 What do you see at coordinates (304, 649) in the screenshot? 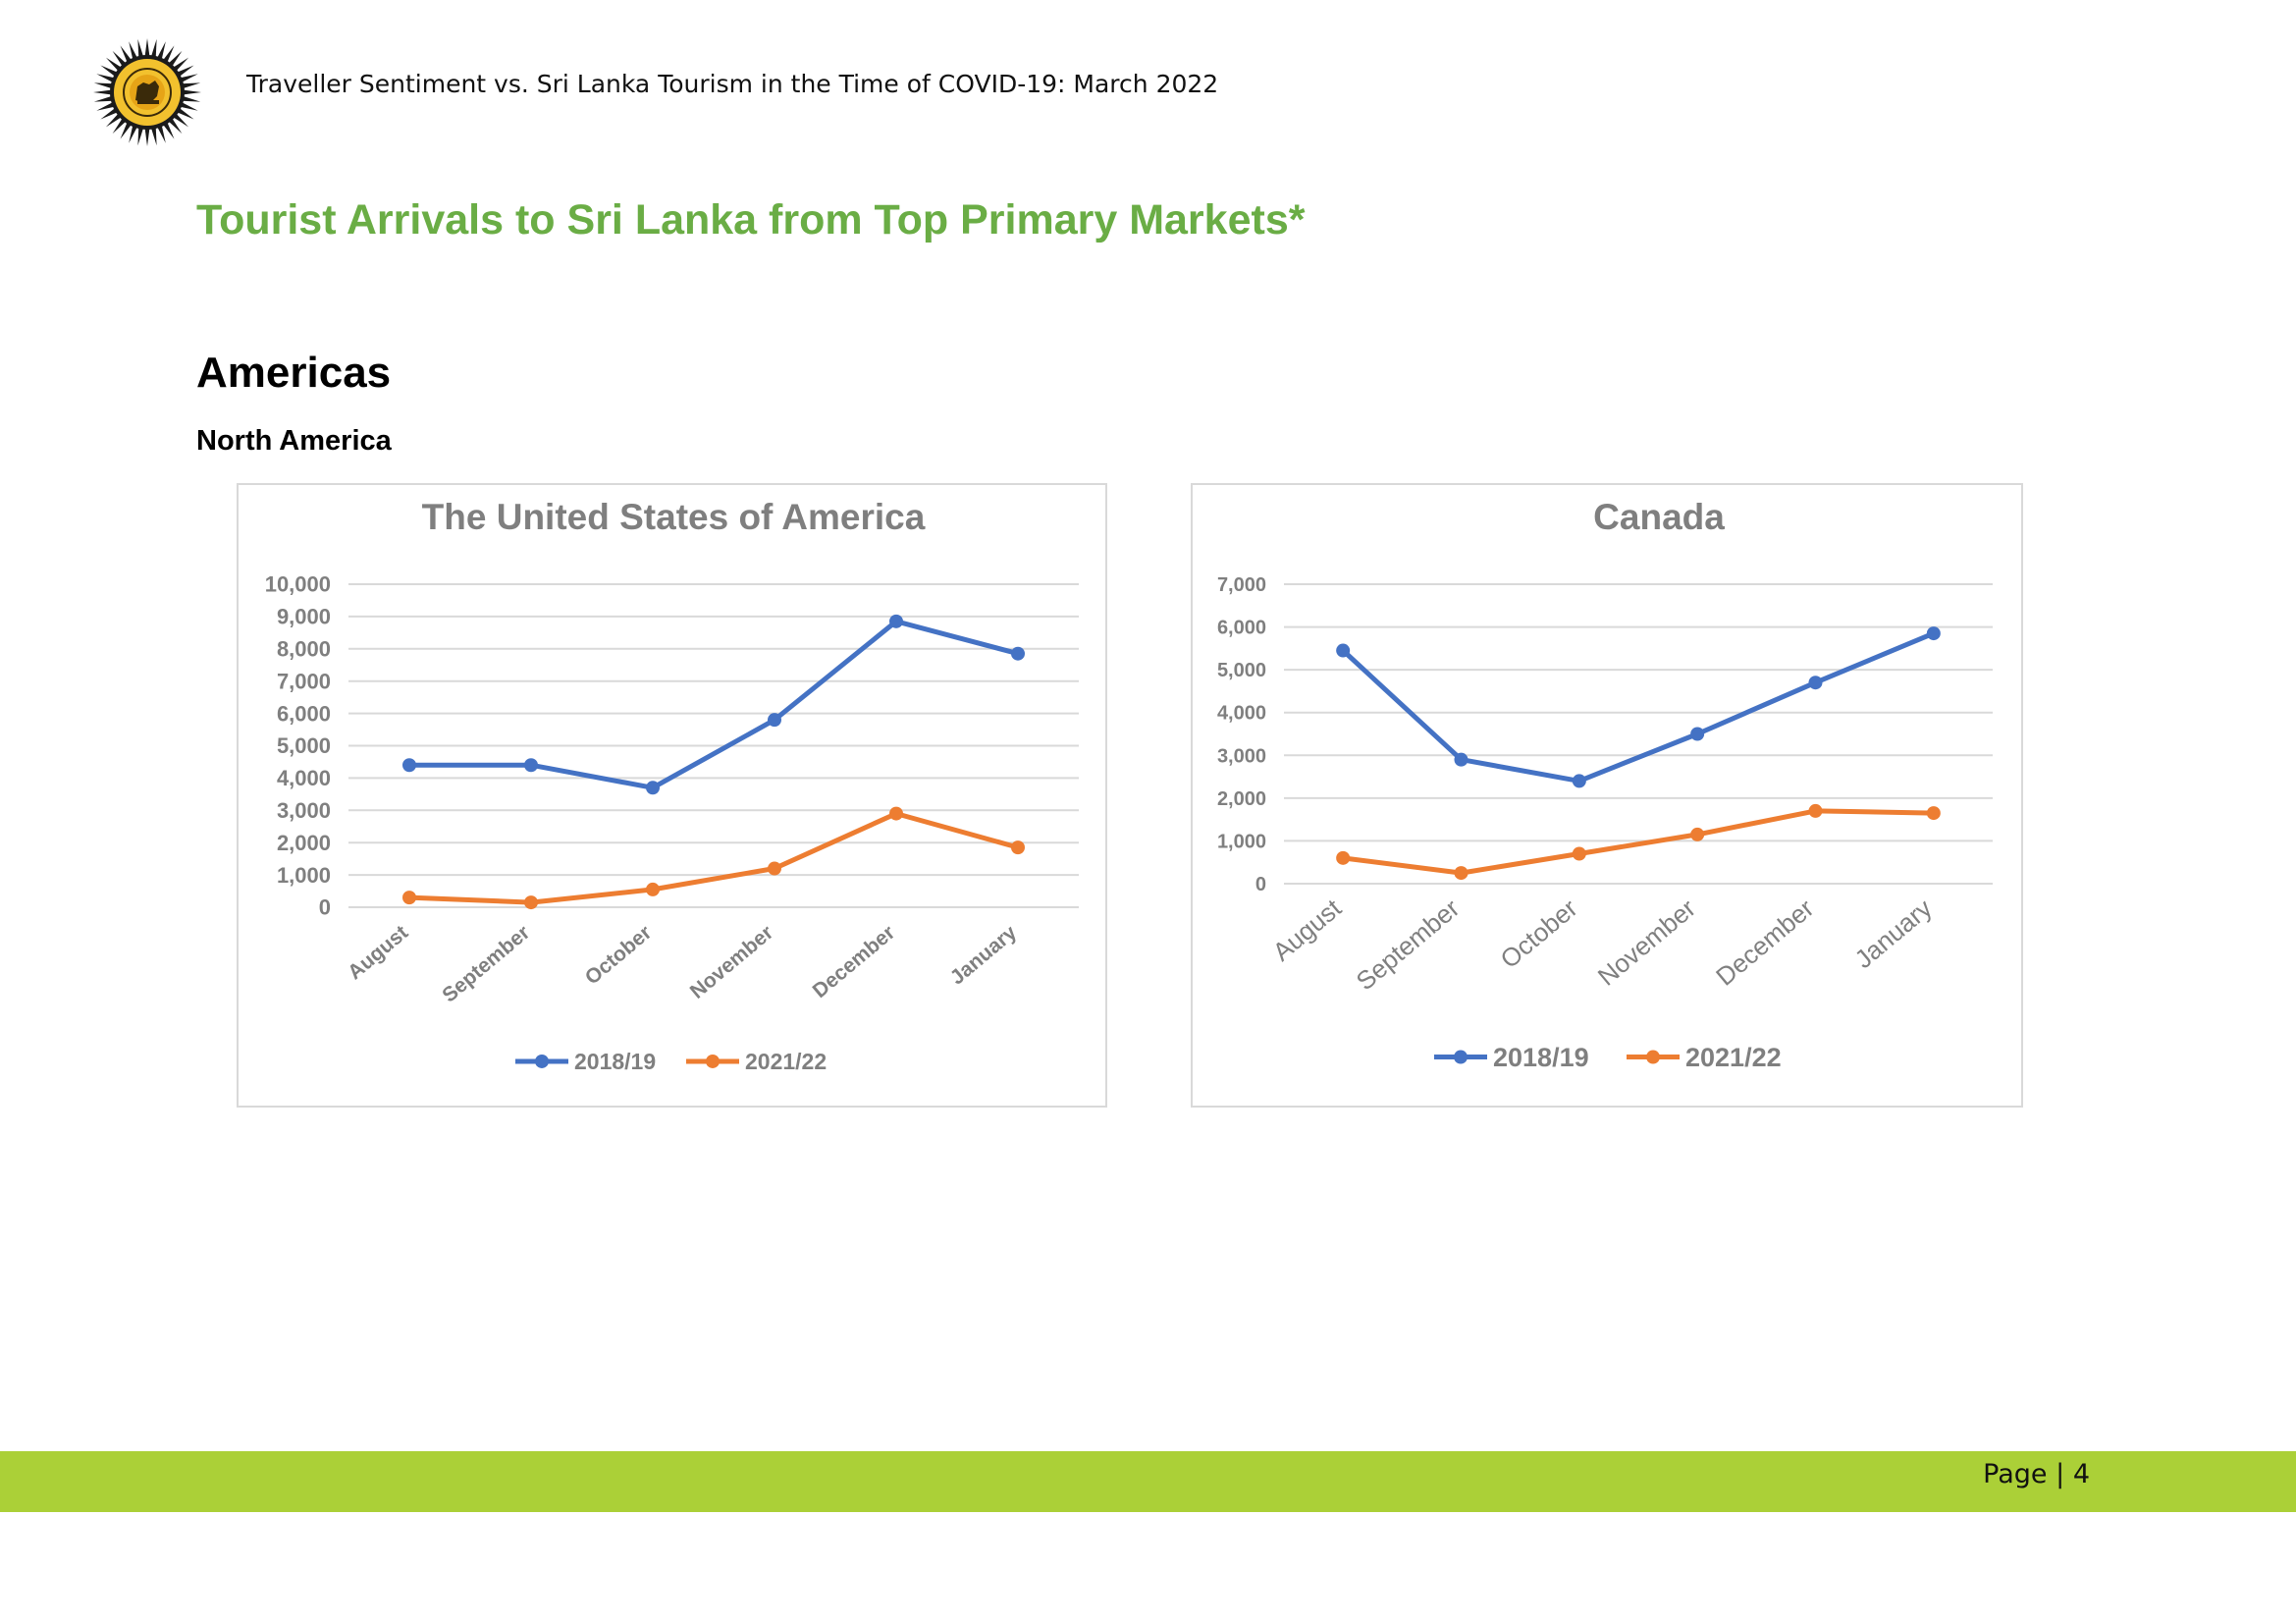
I see `usa-y-tick-label: 8,000` at bounding box center [304, 649].